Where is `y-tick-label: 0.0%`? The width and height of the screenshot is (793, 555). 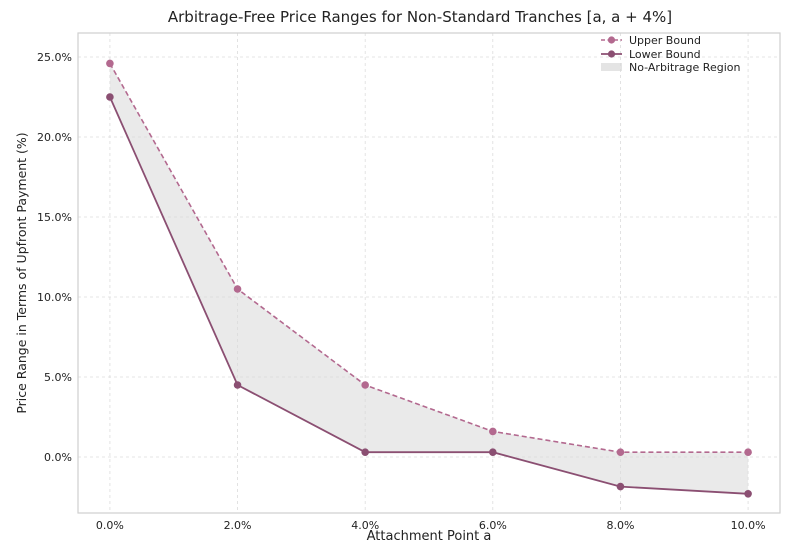
y-tick-label: 0.0% is located at coordinates (58, 457).